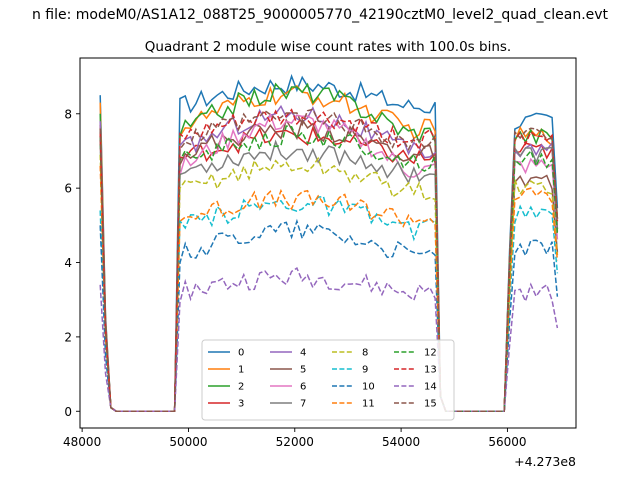 This screenshot has height=480, width=640. I want to click on legend-label-14: 14, so click(430, 387).